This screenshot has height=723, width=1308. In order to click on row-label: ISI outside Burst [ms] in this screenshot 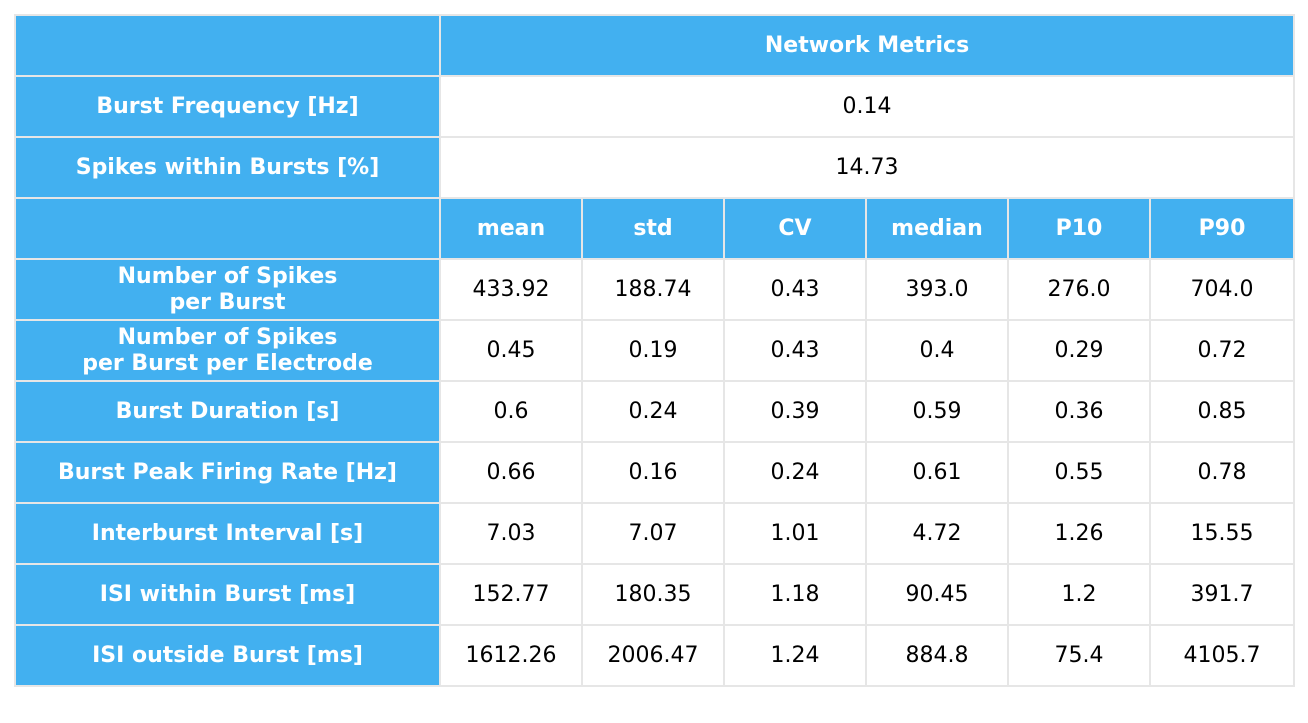, I will do `click(227, 655)`.